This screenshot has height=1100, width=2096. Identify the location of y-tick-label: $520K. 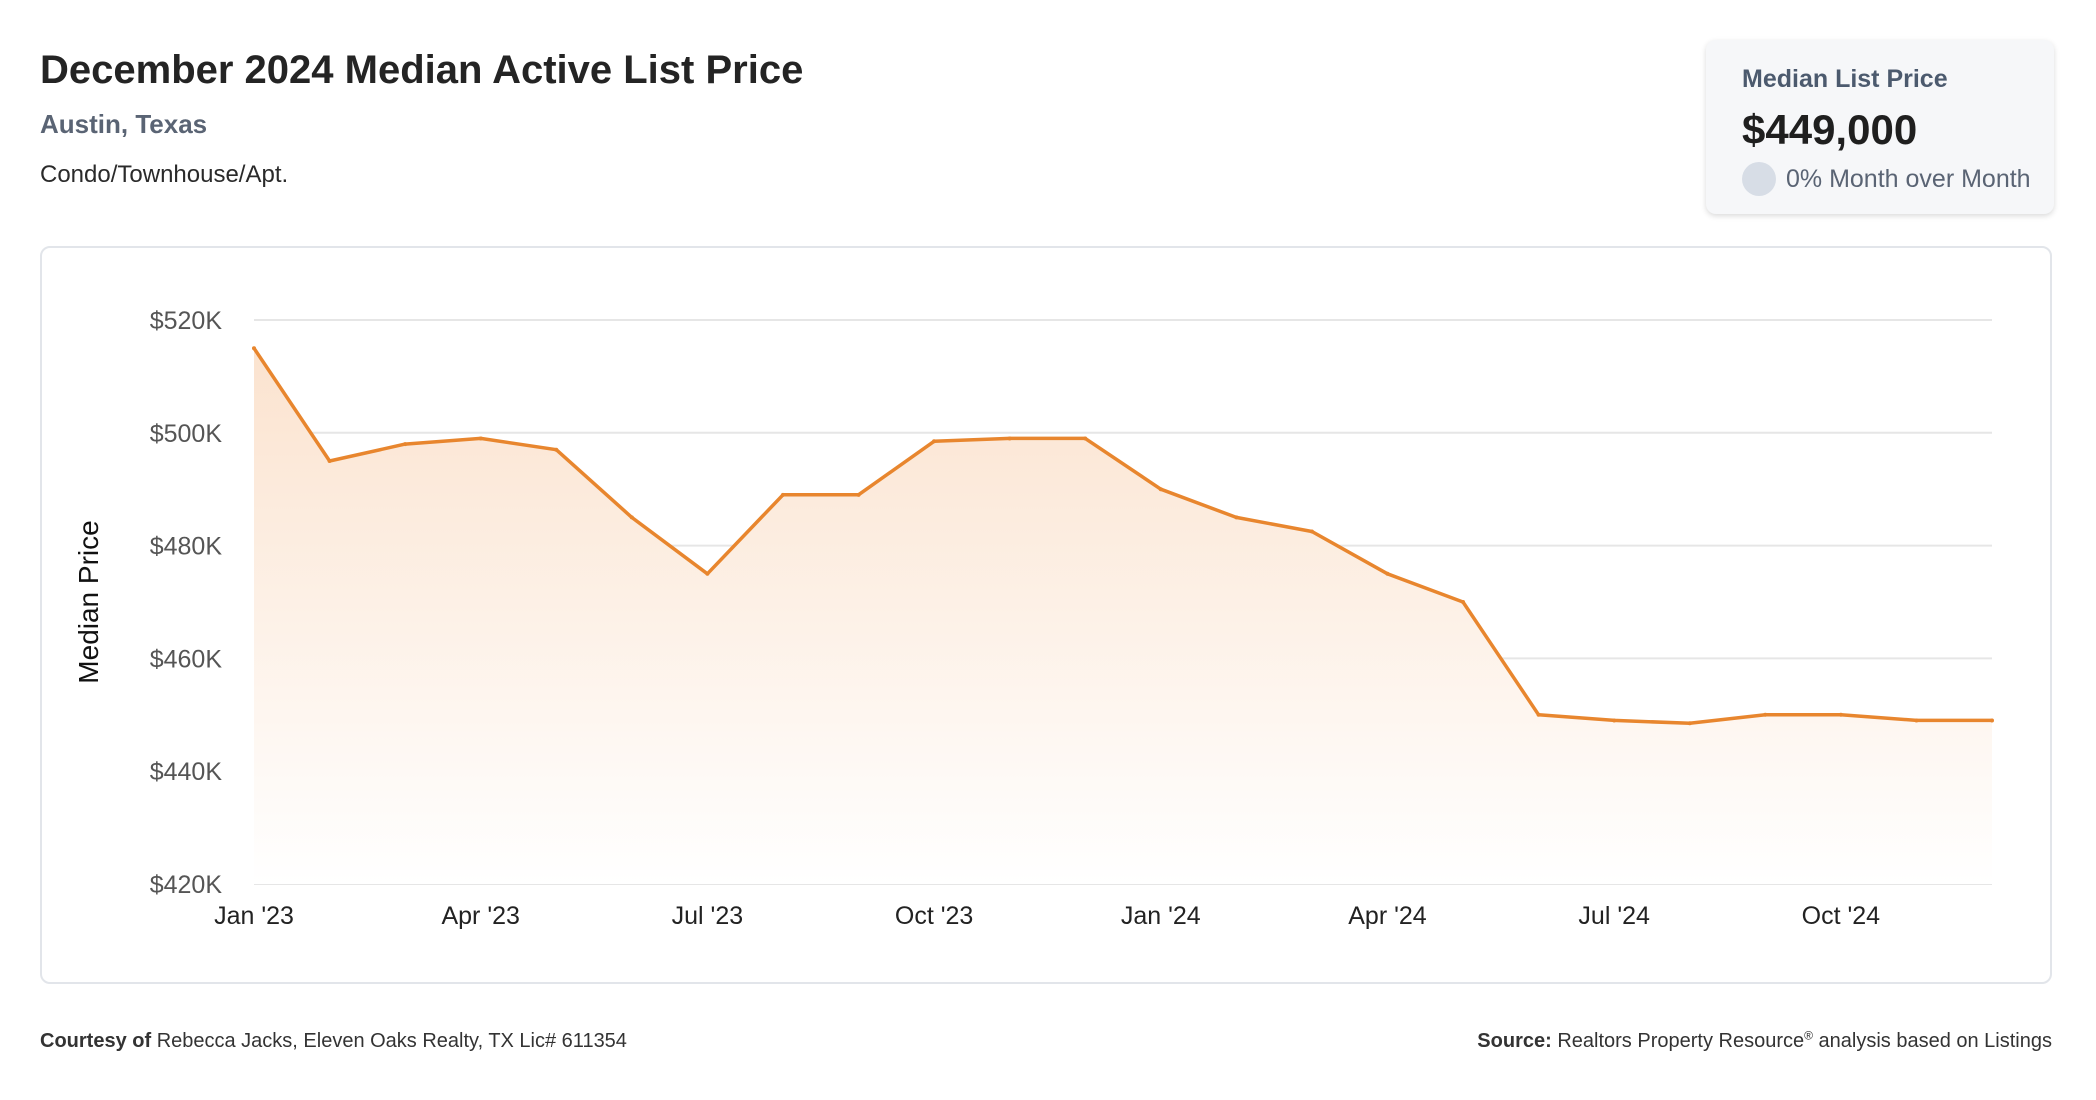
(186, 321).